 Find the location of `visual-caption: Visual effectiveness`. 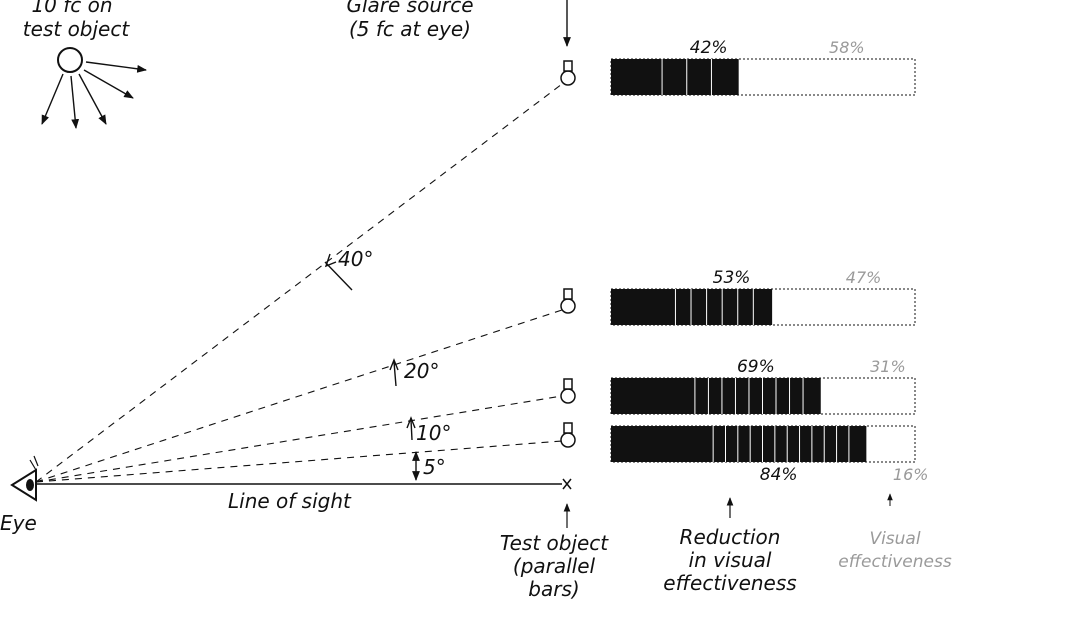

visual-caption: Visual effectiveness is located at coordinates (895, 532).